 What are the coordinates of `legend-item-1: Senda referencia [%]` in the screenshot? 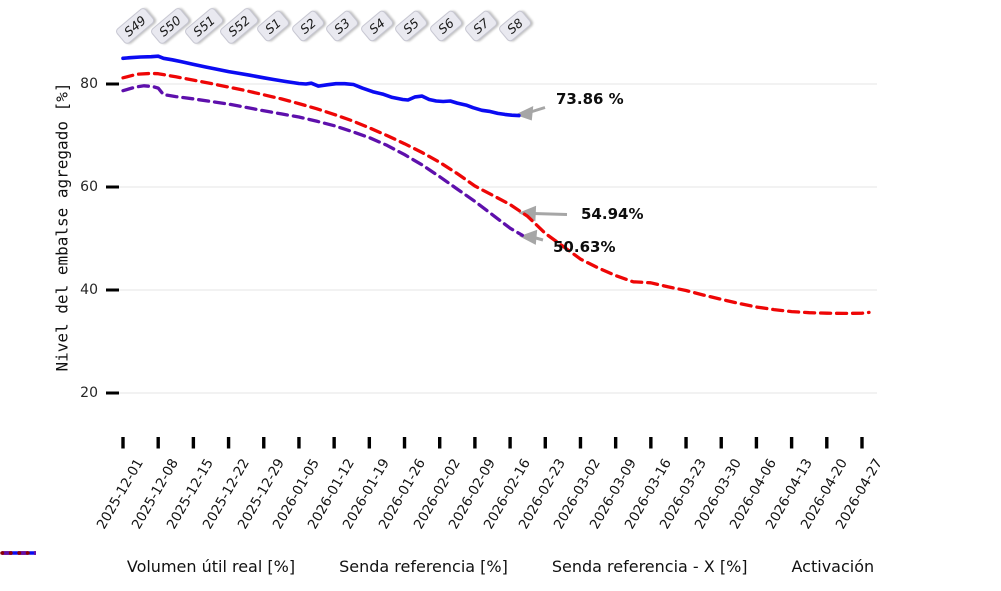 It's located at (255, 563).